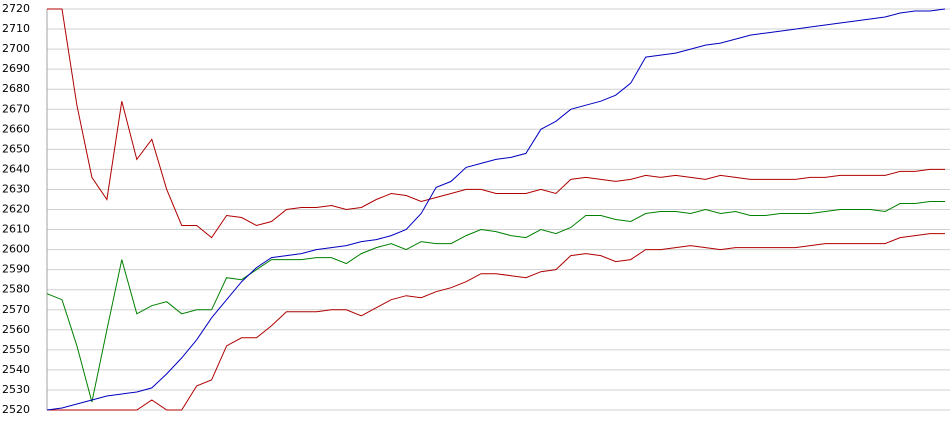 The image size is (950, 435). I want to click on y-tick-label: 2580, so click(16, 289).